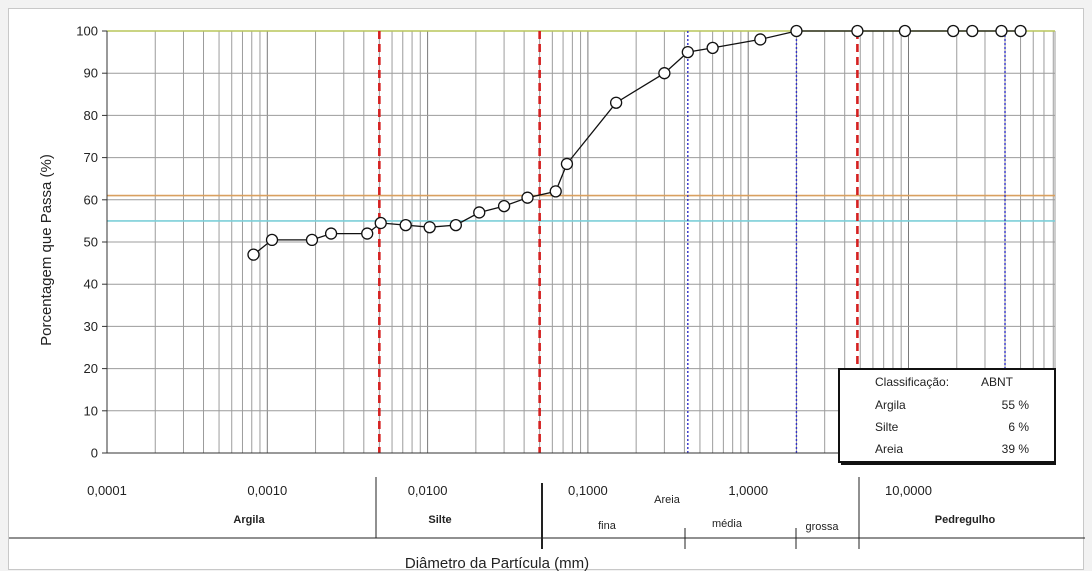 The height and width of the screenshot is (571, 1092). Describe the element at coordinates (428, 490) in the screenshot. I see `x-tick-label: 0,0100` at that location.